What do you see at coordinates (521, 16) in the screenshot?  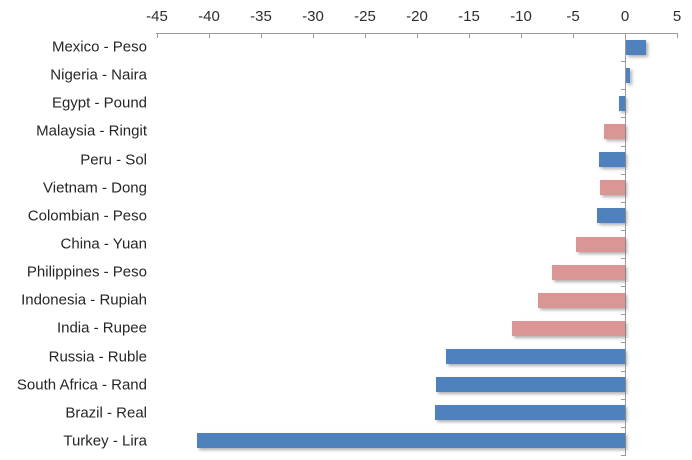 I see `value-axis-tick-label: -10` at bounding box center [521, 16].